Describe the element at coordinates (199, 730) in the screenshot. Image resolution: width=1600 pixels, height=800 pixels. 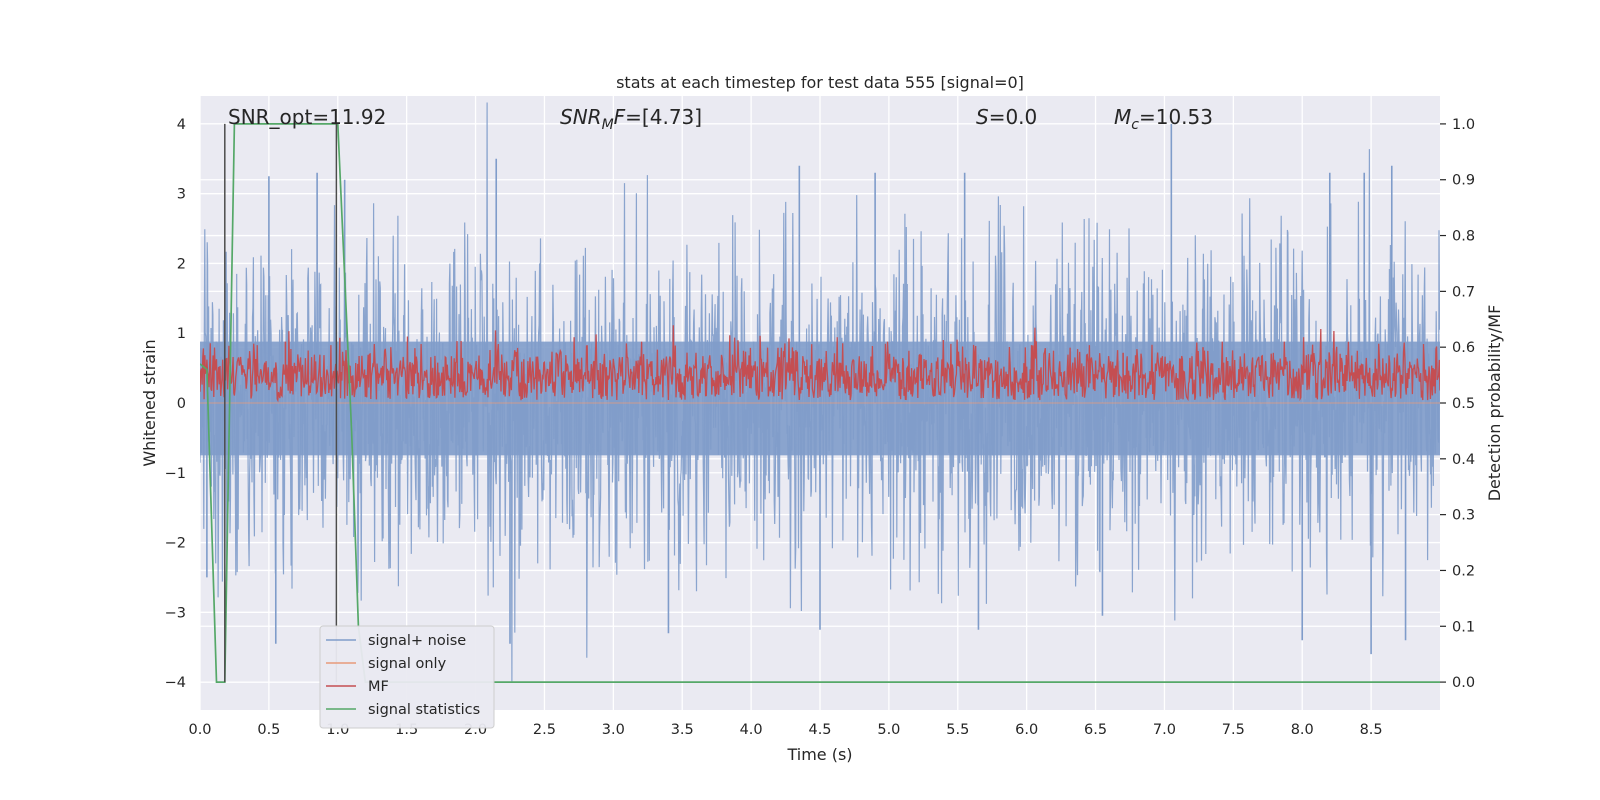
I see `x-tick-label: 0.0` at that location.